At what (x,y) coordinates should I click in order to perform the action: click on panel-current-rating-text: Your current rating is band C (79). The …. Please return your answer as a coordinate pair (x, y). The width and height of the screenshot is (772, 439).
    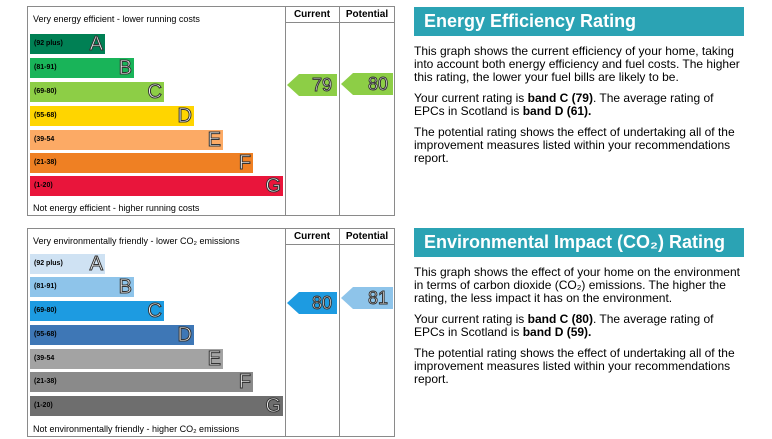
    Looking at the image, I should click on (579, 105).